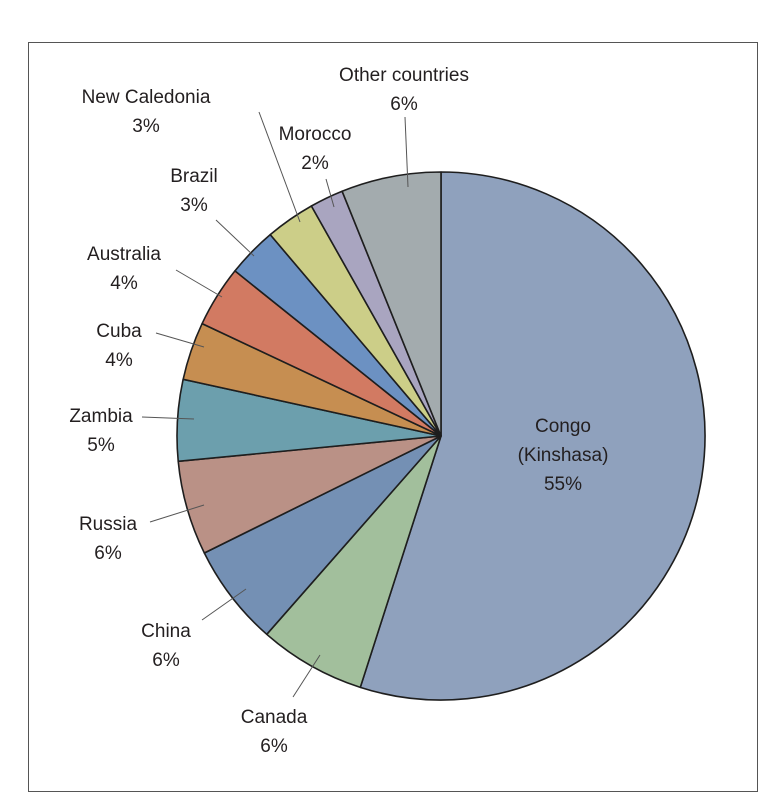 Image resolution: width=768 pixels, height=806 pixels. Describe the element at coordinates (101, 445) in the screenshot. I see `label-zambia-pct: 5%` at that location.